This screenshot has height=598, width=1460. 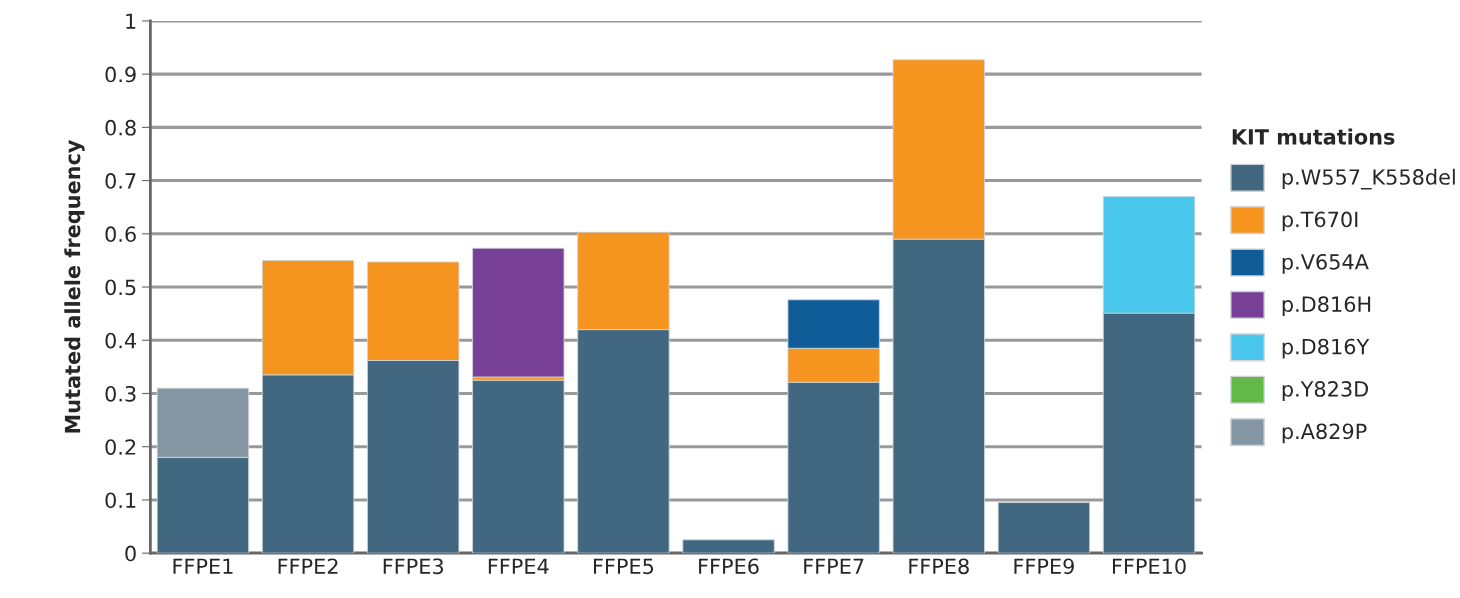 I want to click on legend-label: p.T670I, so click(x=1320, y=221).